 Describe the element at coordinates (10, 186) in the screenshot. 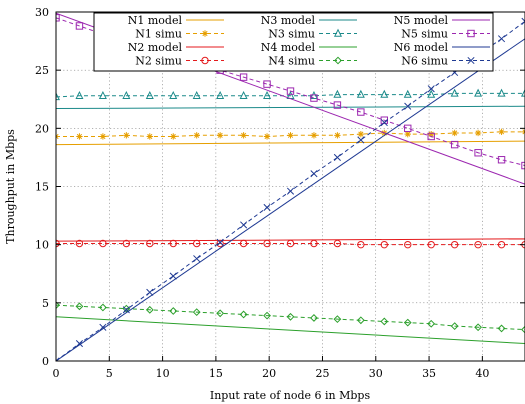

I see `y-axis-label: Throughput in Mbps` at that location.